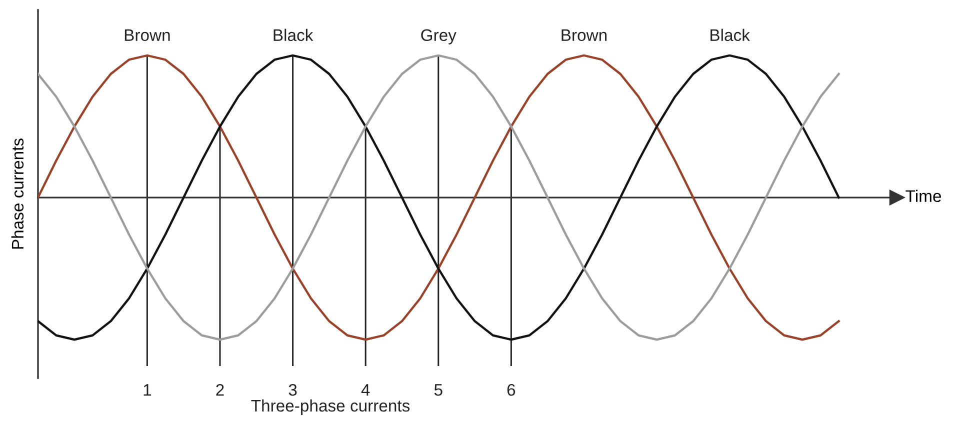  I want to click on text: Three-phase currents, so click(330, 407).